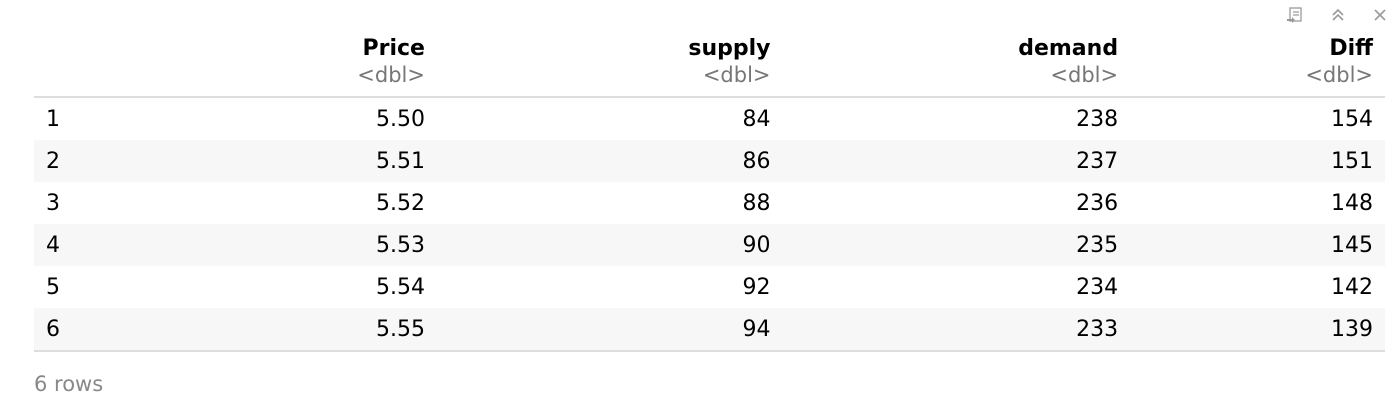 The width and height of the screenshot is (1400, 410). What do you see at coordinates (609, 245) in the screenshot?
I see `cell-supply: 90` at bounding box center [609, 245].